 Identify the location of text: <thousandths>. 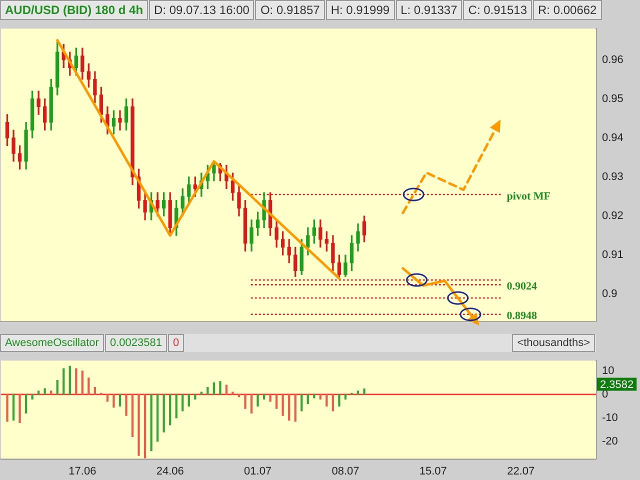
(553, 343).